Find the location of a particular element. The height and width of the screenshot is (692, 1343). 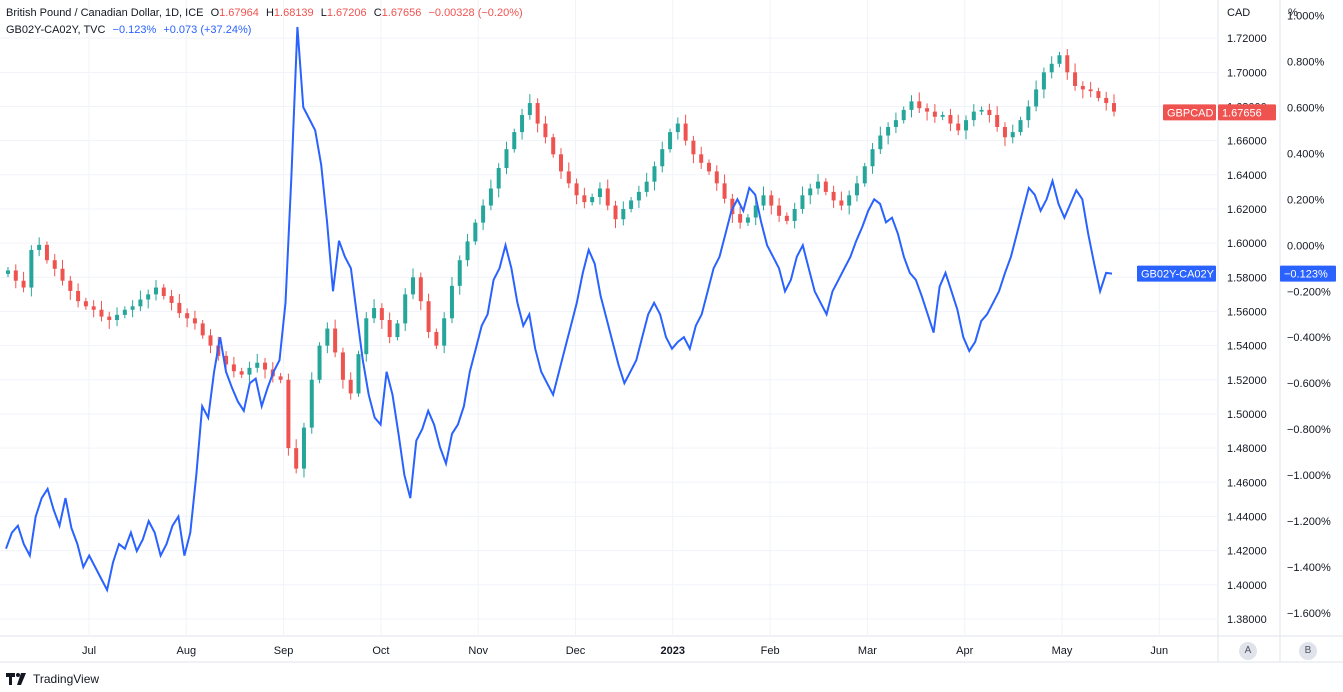

spread-value-tag-box is located at coordinates (1308, 273).